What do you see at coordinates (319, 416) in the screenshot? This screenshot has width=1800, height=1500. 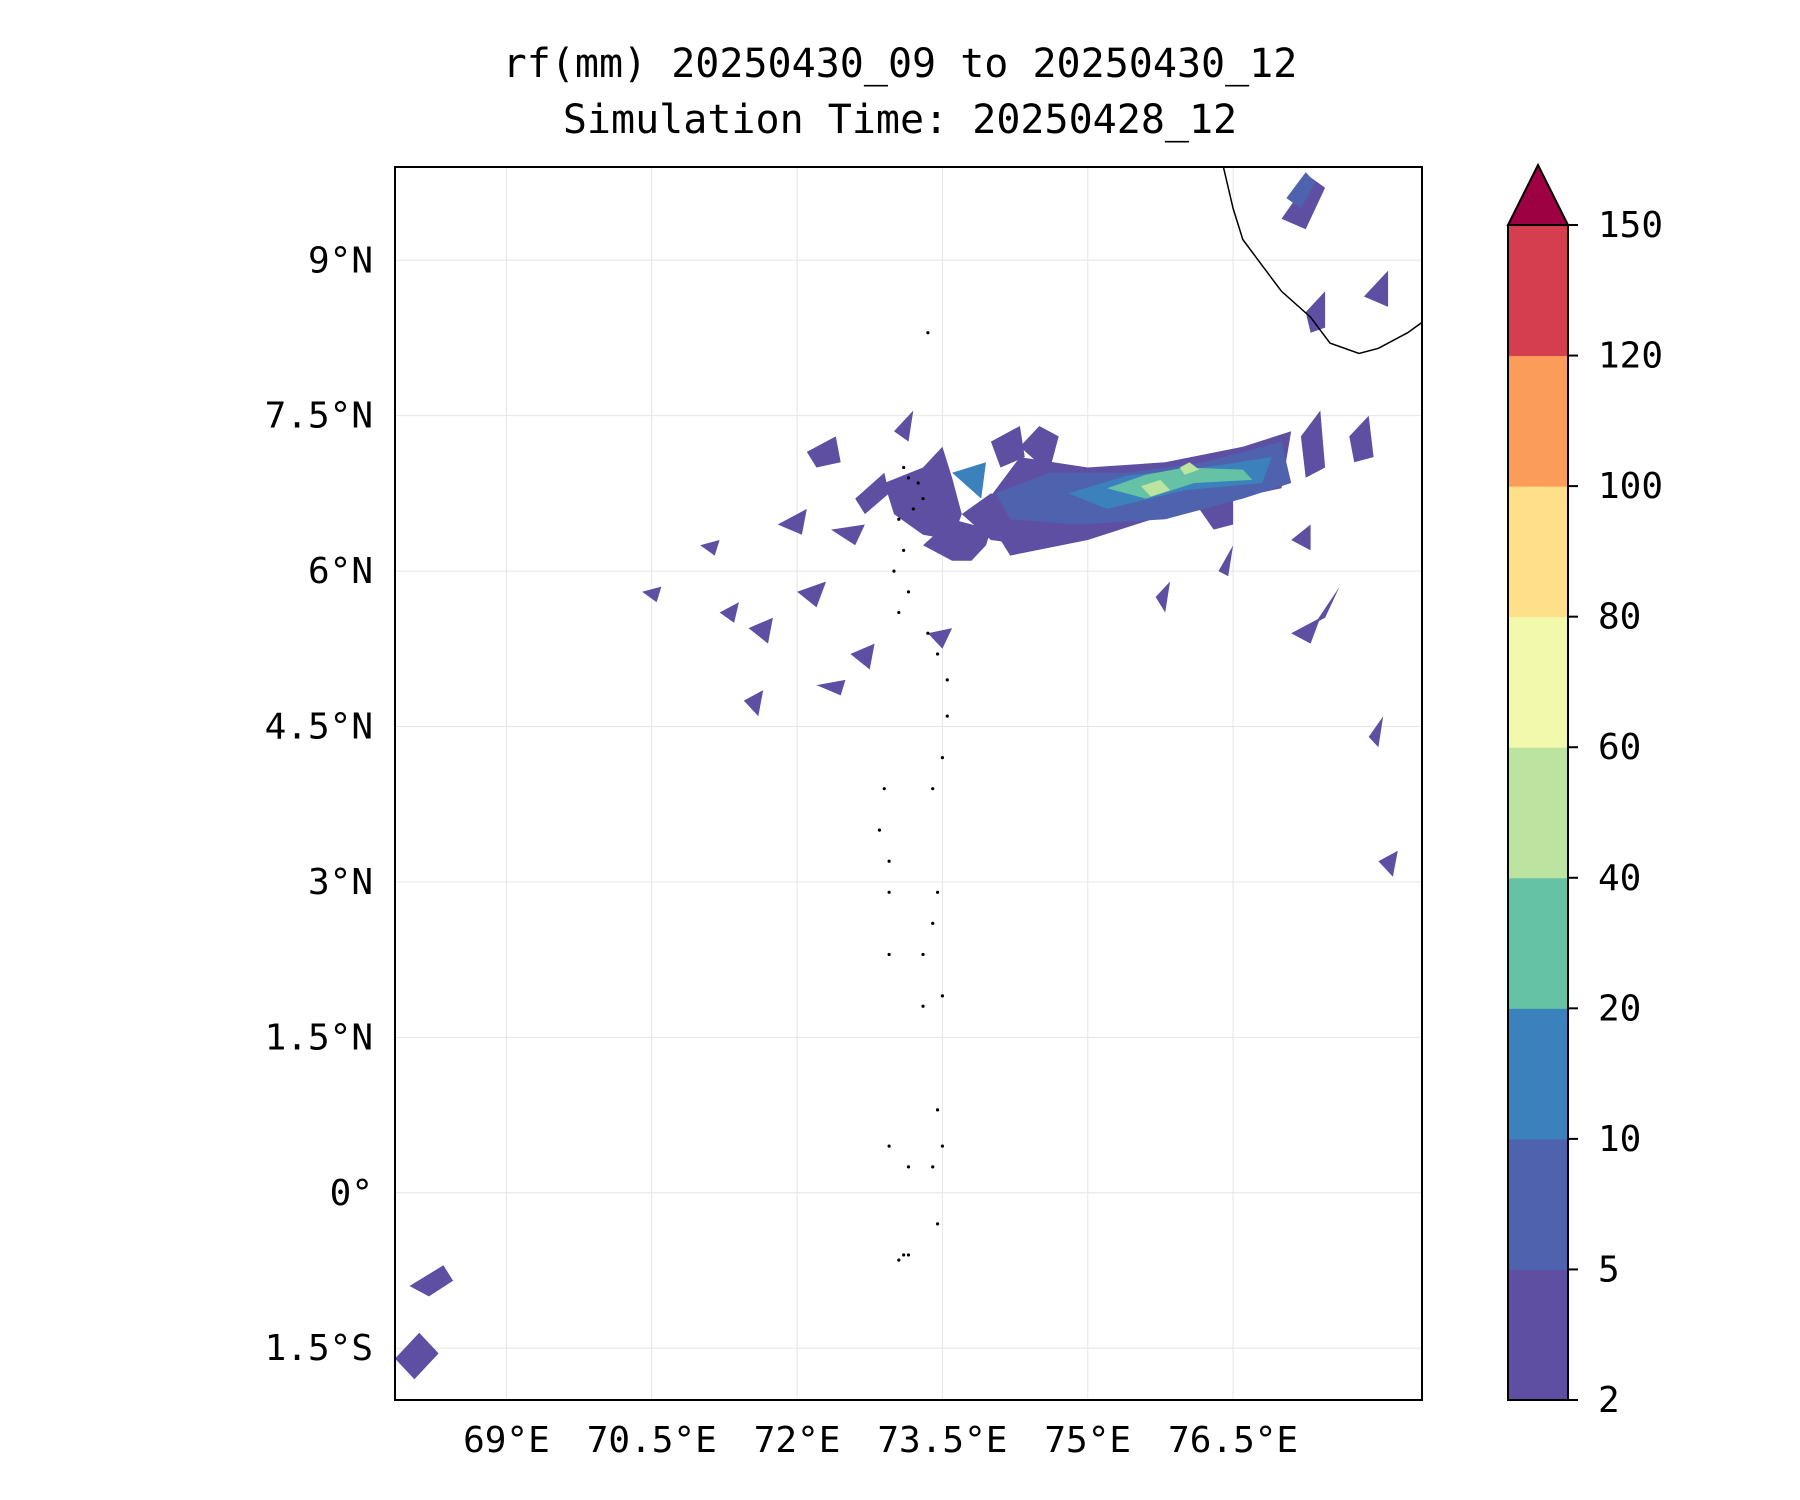 I see `y-tick-label-1: 7.5°N` at bounding box center [319, 416].